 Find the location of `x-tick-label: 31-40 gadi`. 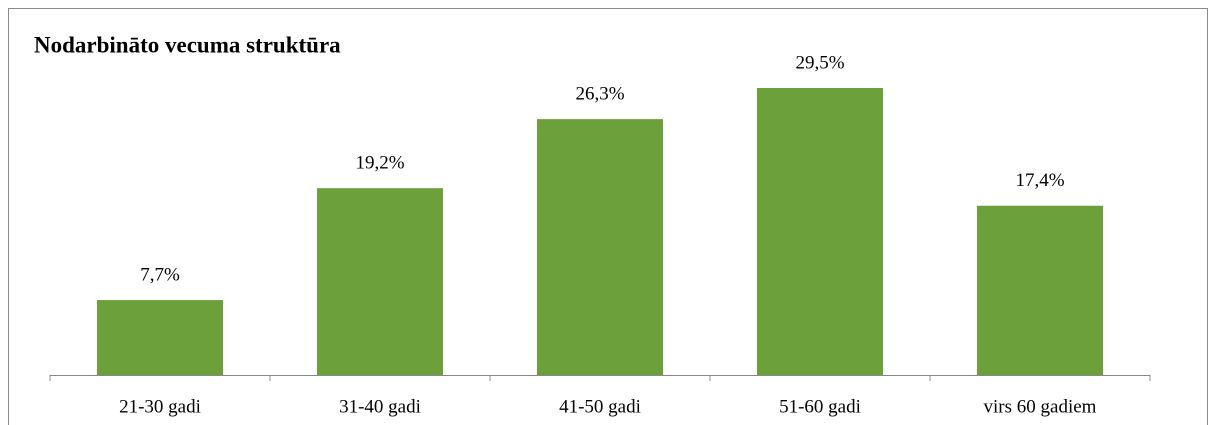

x-tick-label: 31-40 gadi is located at coordinates (380, 406).